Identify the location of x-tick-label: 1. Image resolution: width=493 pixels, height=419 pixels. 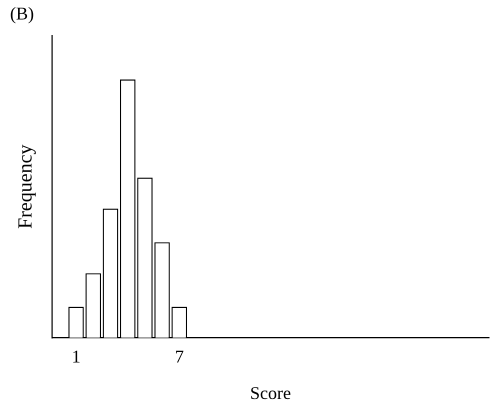
(76, 356).